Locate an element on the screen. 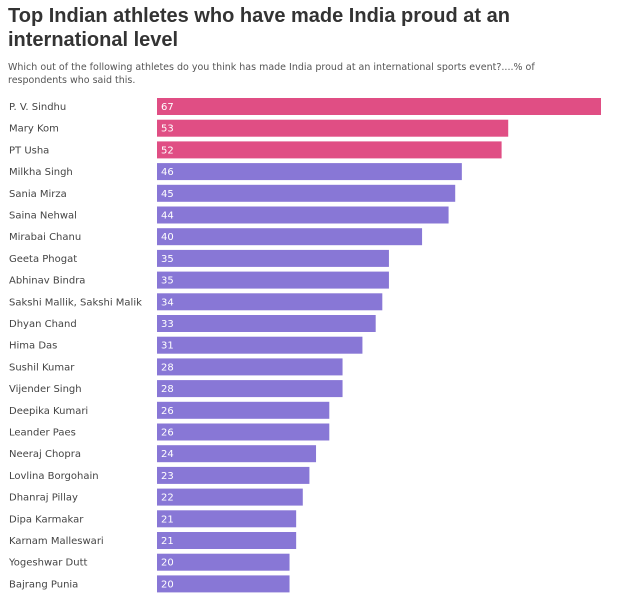 This screenshot has height=593, width=619. category-label: Saina Nehwal is located at coordinates (43, 216).